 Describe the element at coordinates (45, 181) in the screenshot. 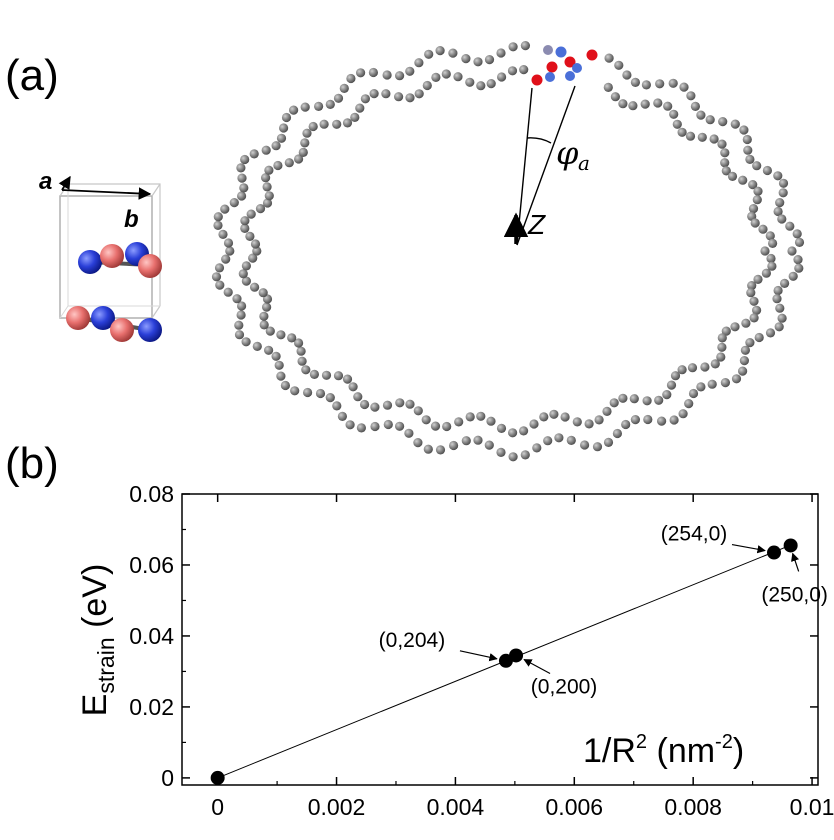

I see `axis-a-label: a` at that location.